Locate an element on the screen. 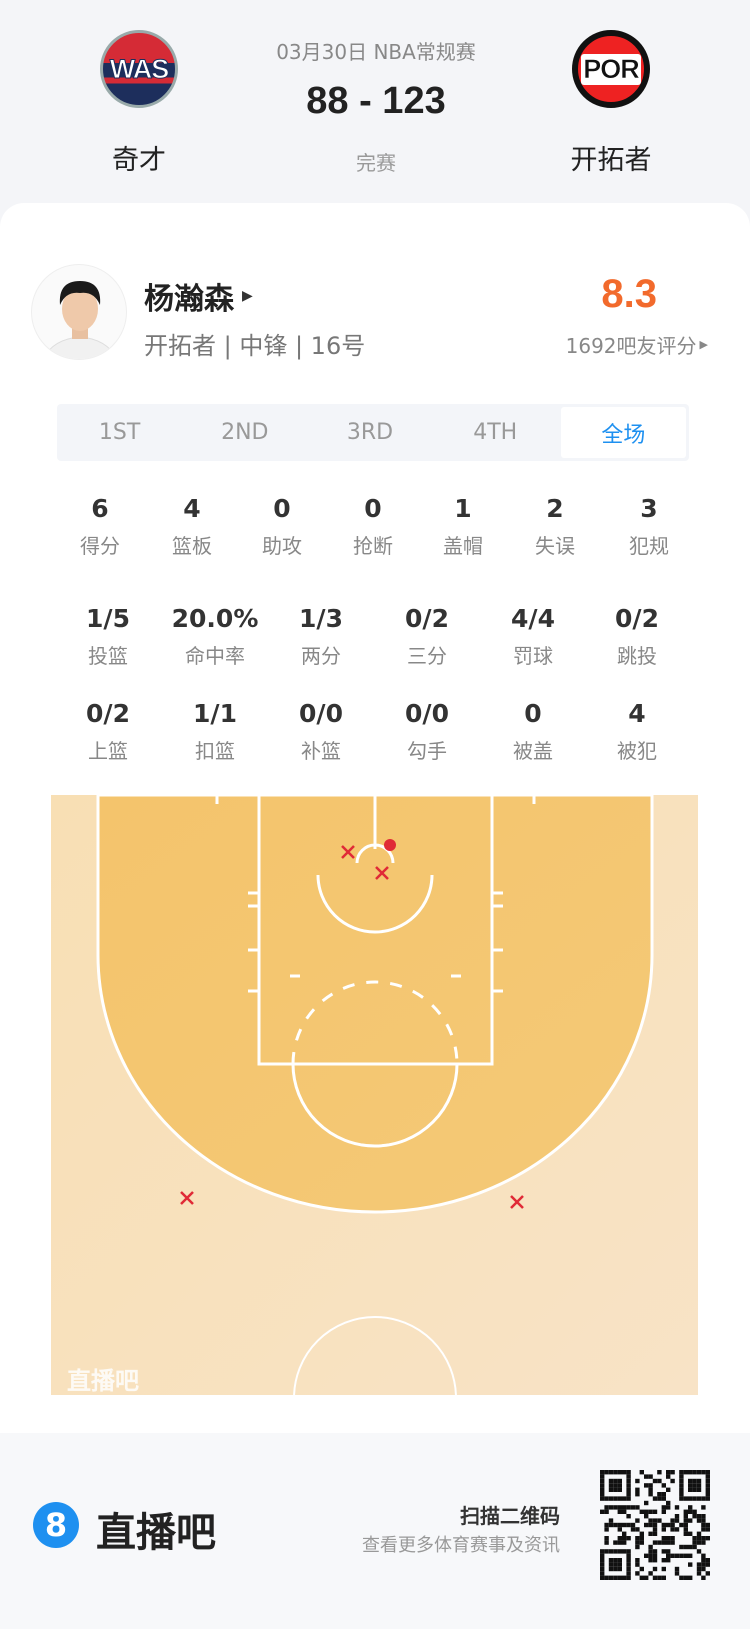 Image resolution: width=750 pixels, height=1629 pixels. tab-full-game: 全场 is located at coordinates (623, 432).